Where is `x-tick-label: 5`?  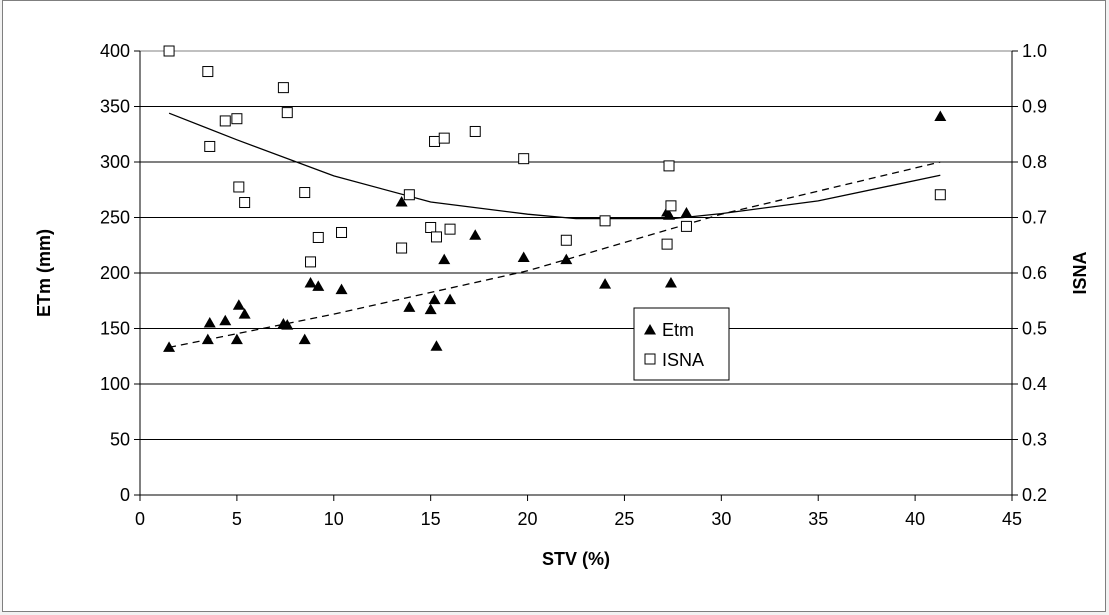 x-tick-label: 5 is located at coordinates (237, 519).